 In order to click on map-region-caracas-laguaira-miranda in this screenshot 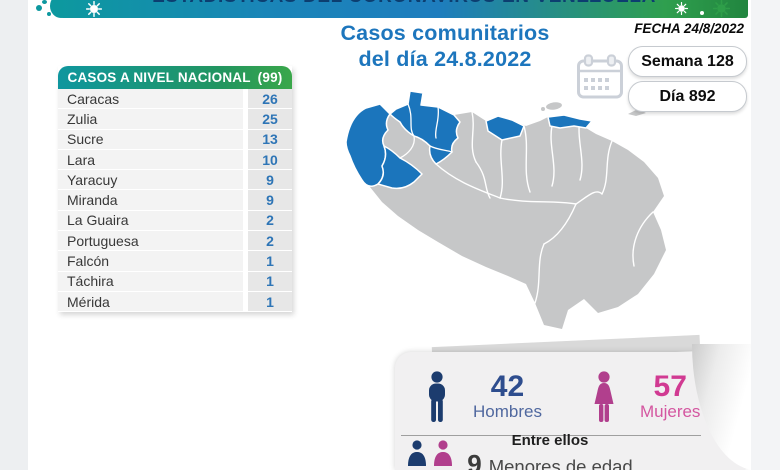, I will do `click(505, 128)`.